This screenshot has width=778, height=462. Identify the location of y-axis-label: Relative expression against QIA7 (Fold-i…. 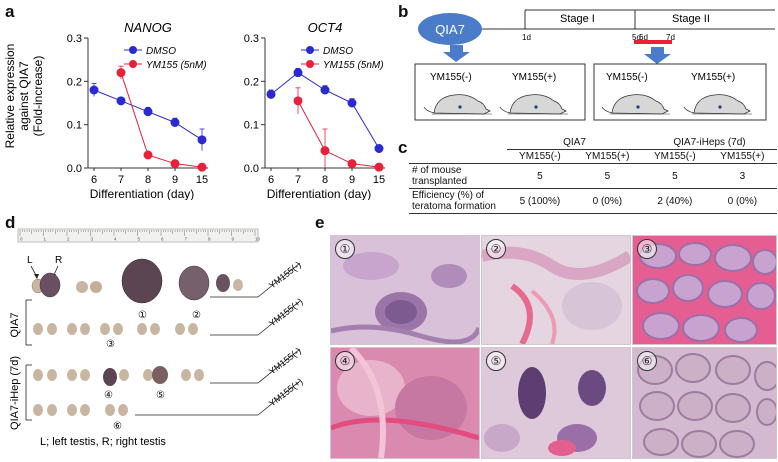
(25, 95).